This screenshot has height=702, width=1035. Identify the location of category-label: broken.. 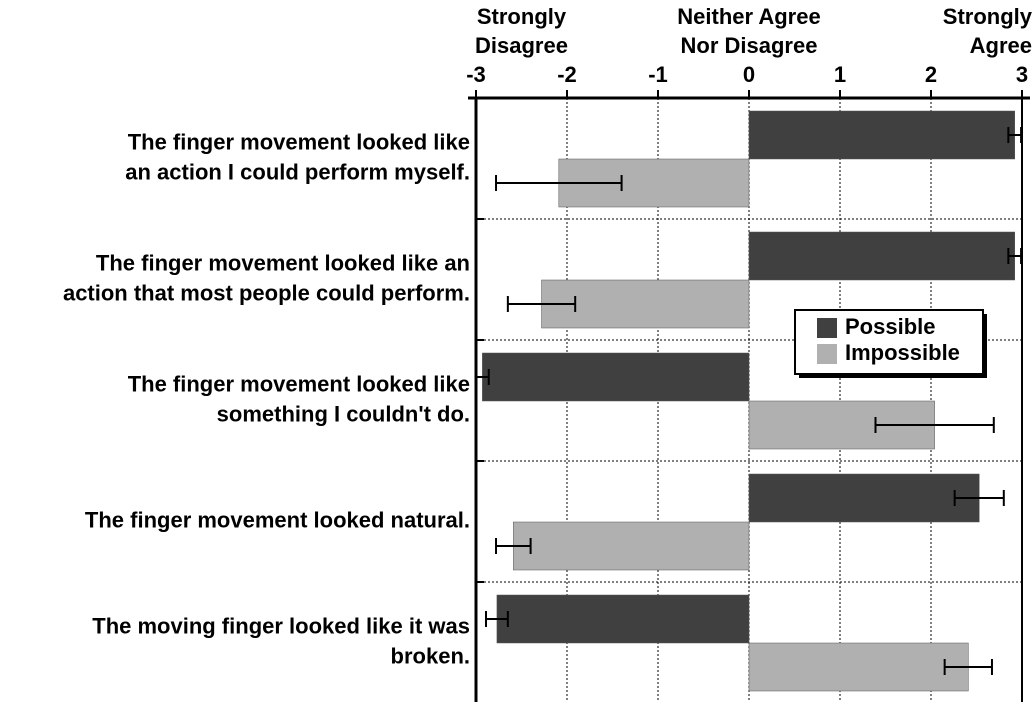
(430, 655).